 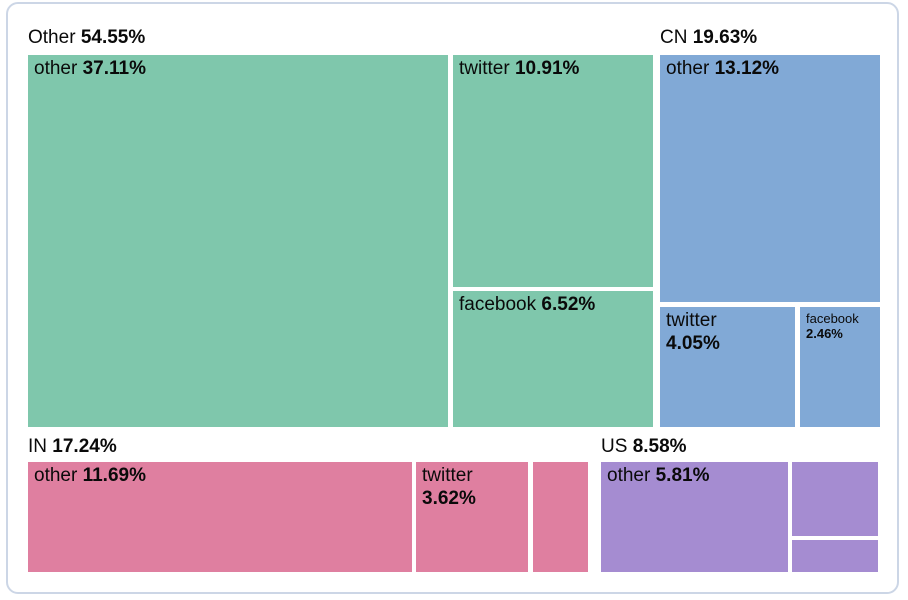 I want to click on treemap-cell-in-other: other 11.69%, so click(x=220, y=517).